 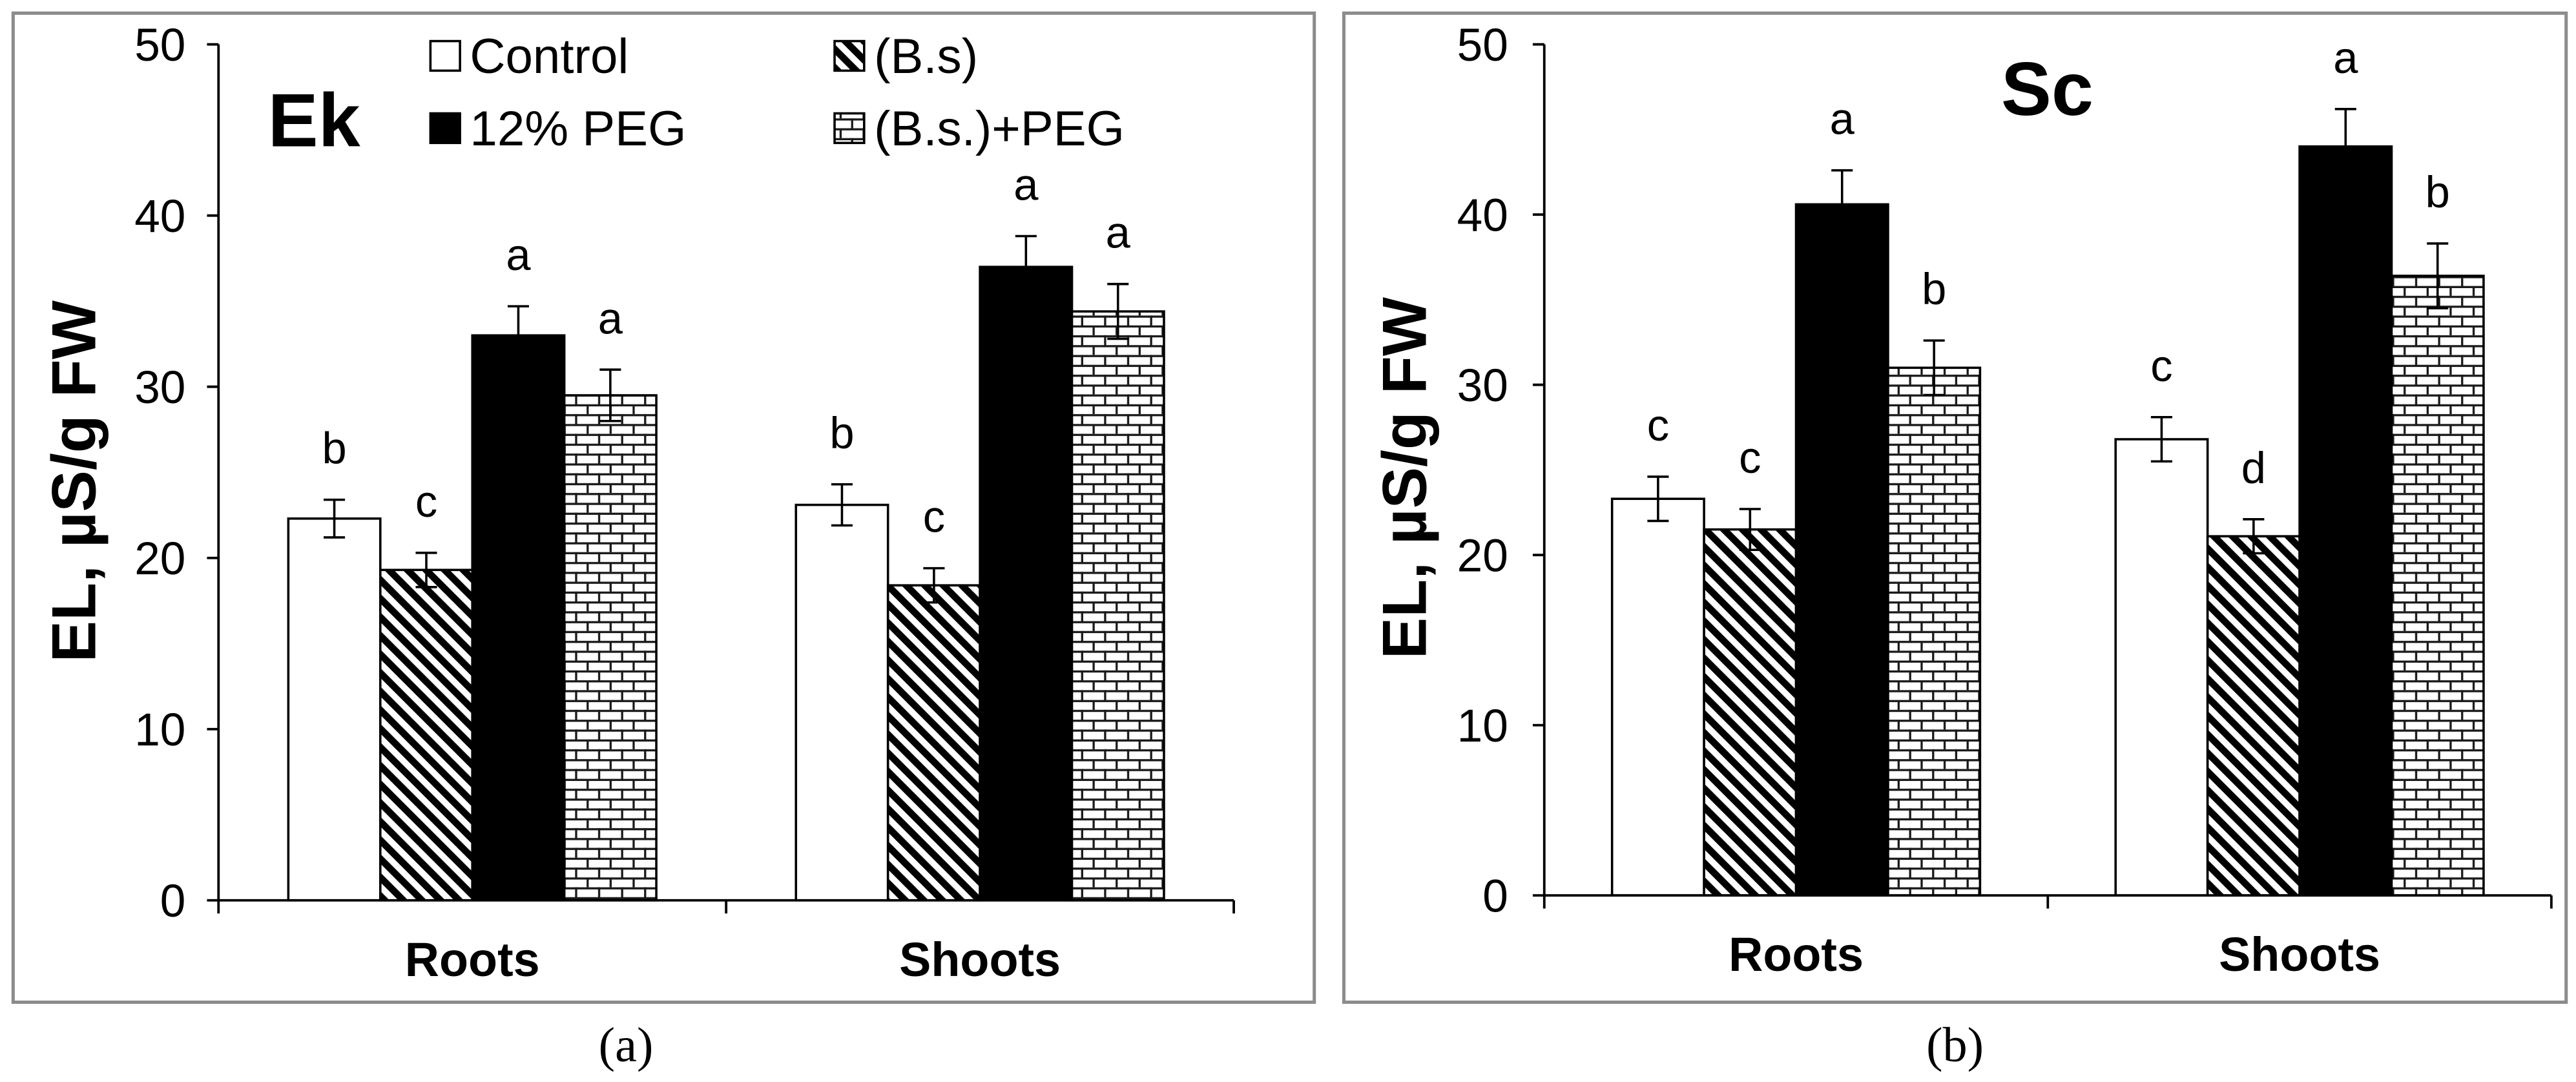 I want to click on legend-label-bs-peg: (B.s.)+PEG, so click(x=999, y=128).